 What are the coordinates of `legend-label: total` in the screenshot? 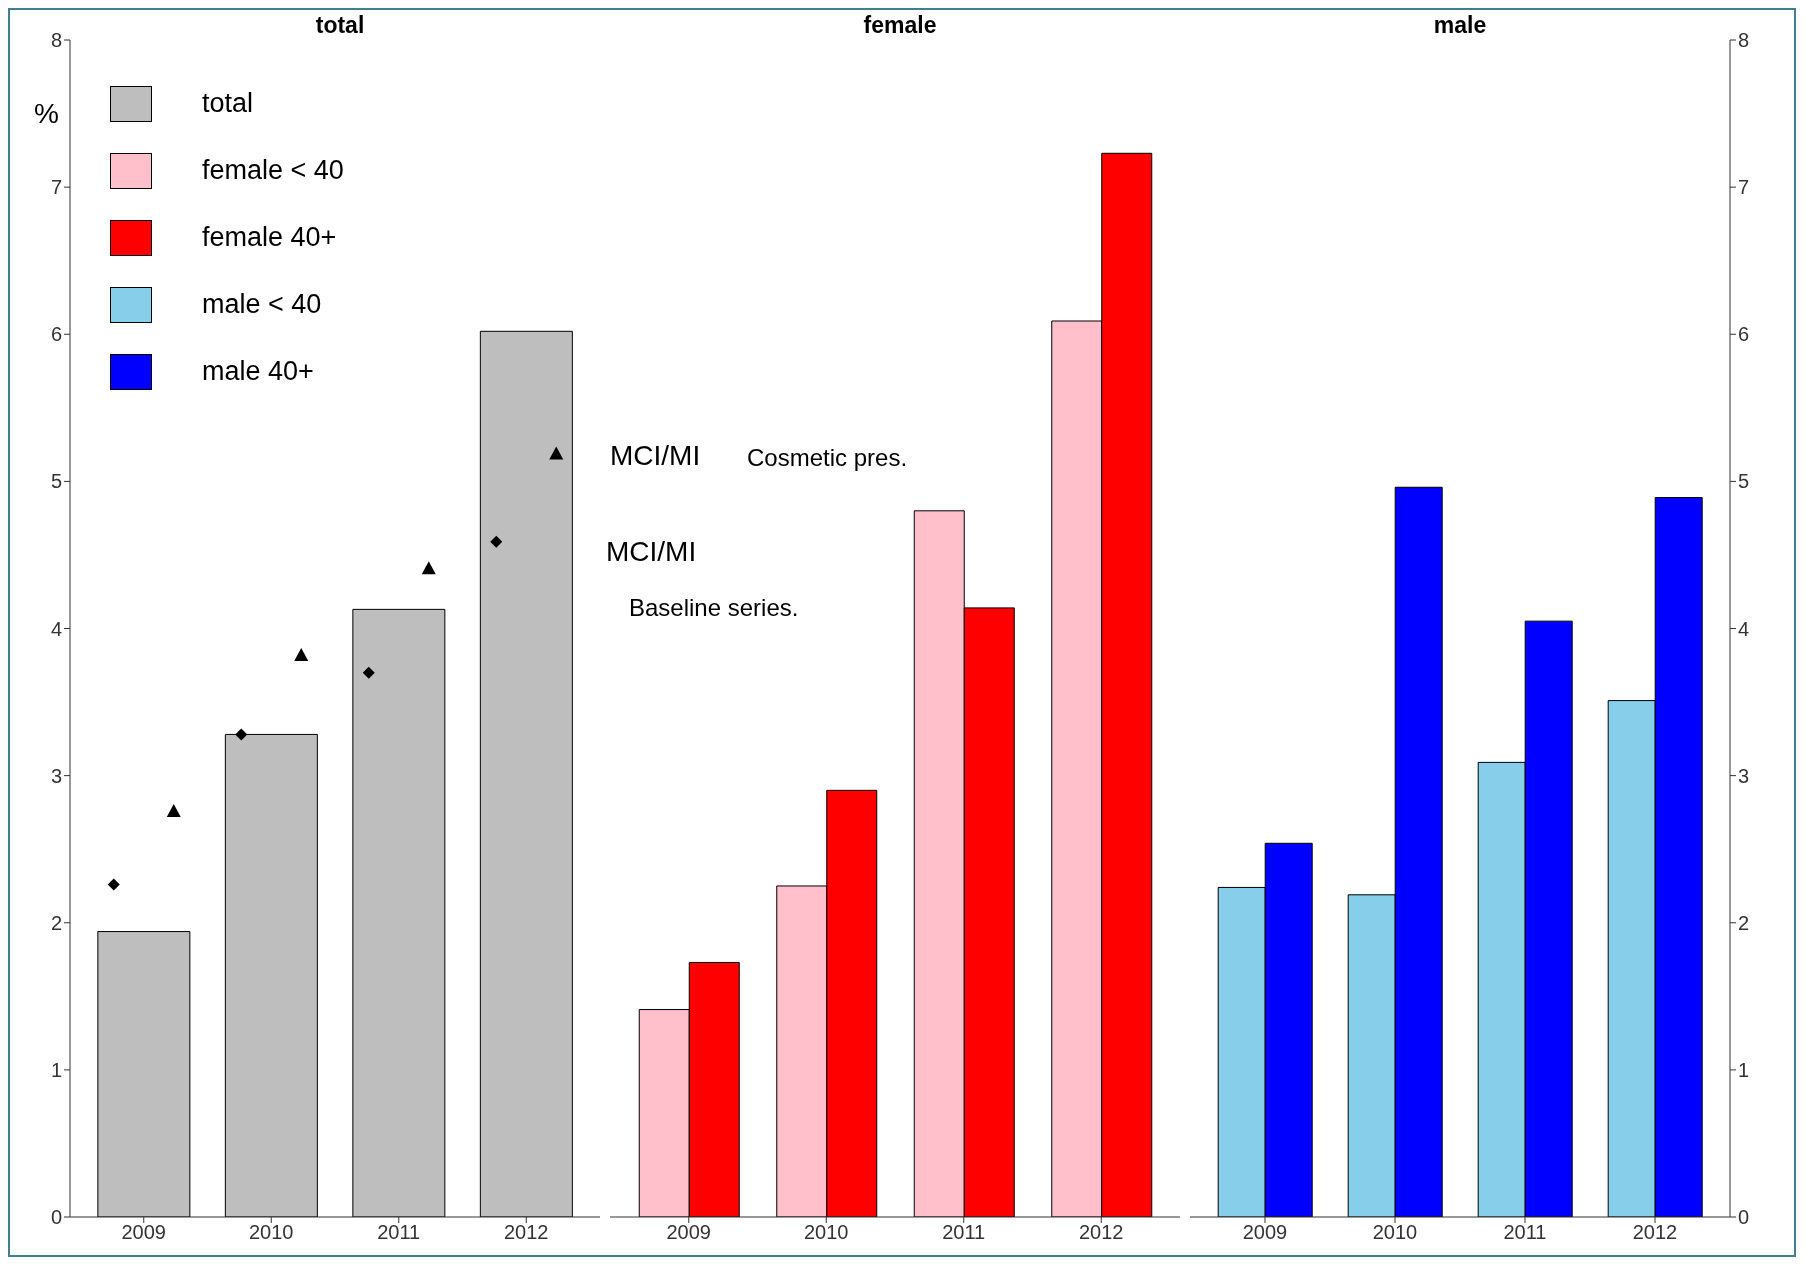 It's located at (228, 103).